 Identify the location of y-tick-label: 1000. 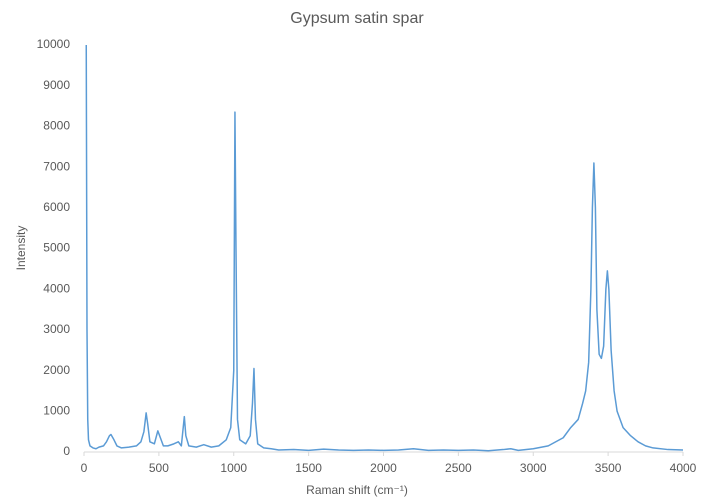
(56, 410).